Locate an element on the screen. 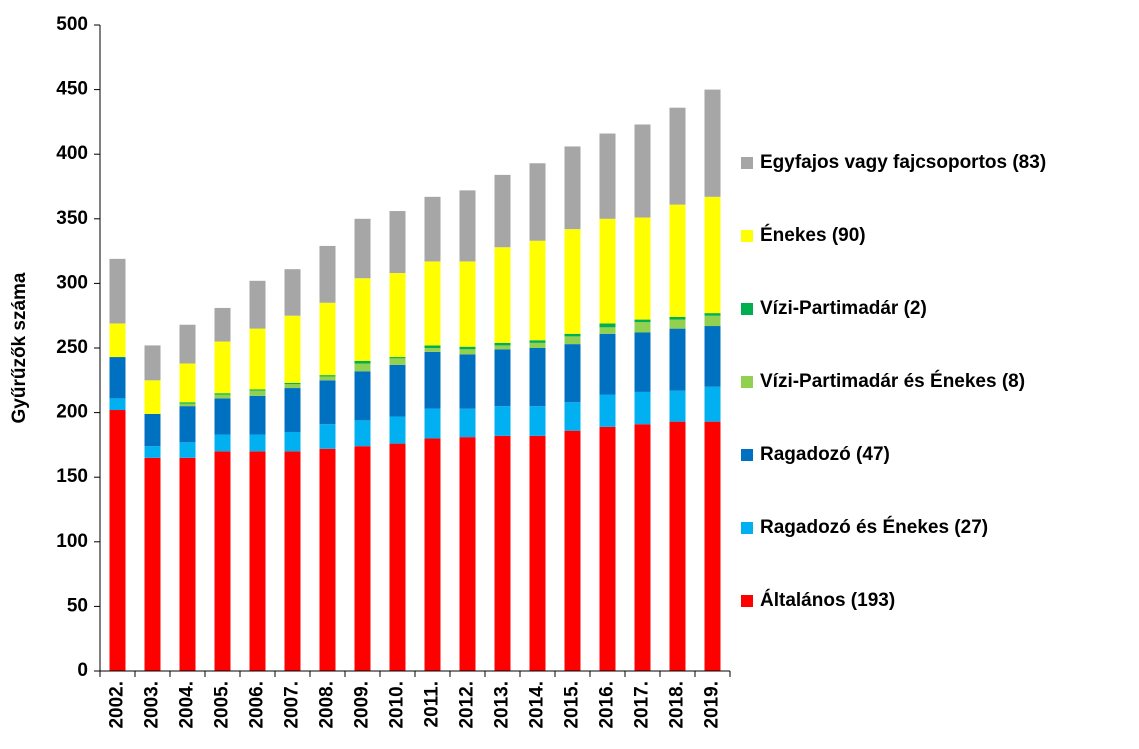 This screenshot has width=1139, height=749. x-tick-label: 2019. is located at coordinates (712, 705).